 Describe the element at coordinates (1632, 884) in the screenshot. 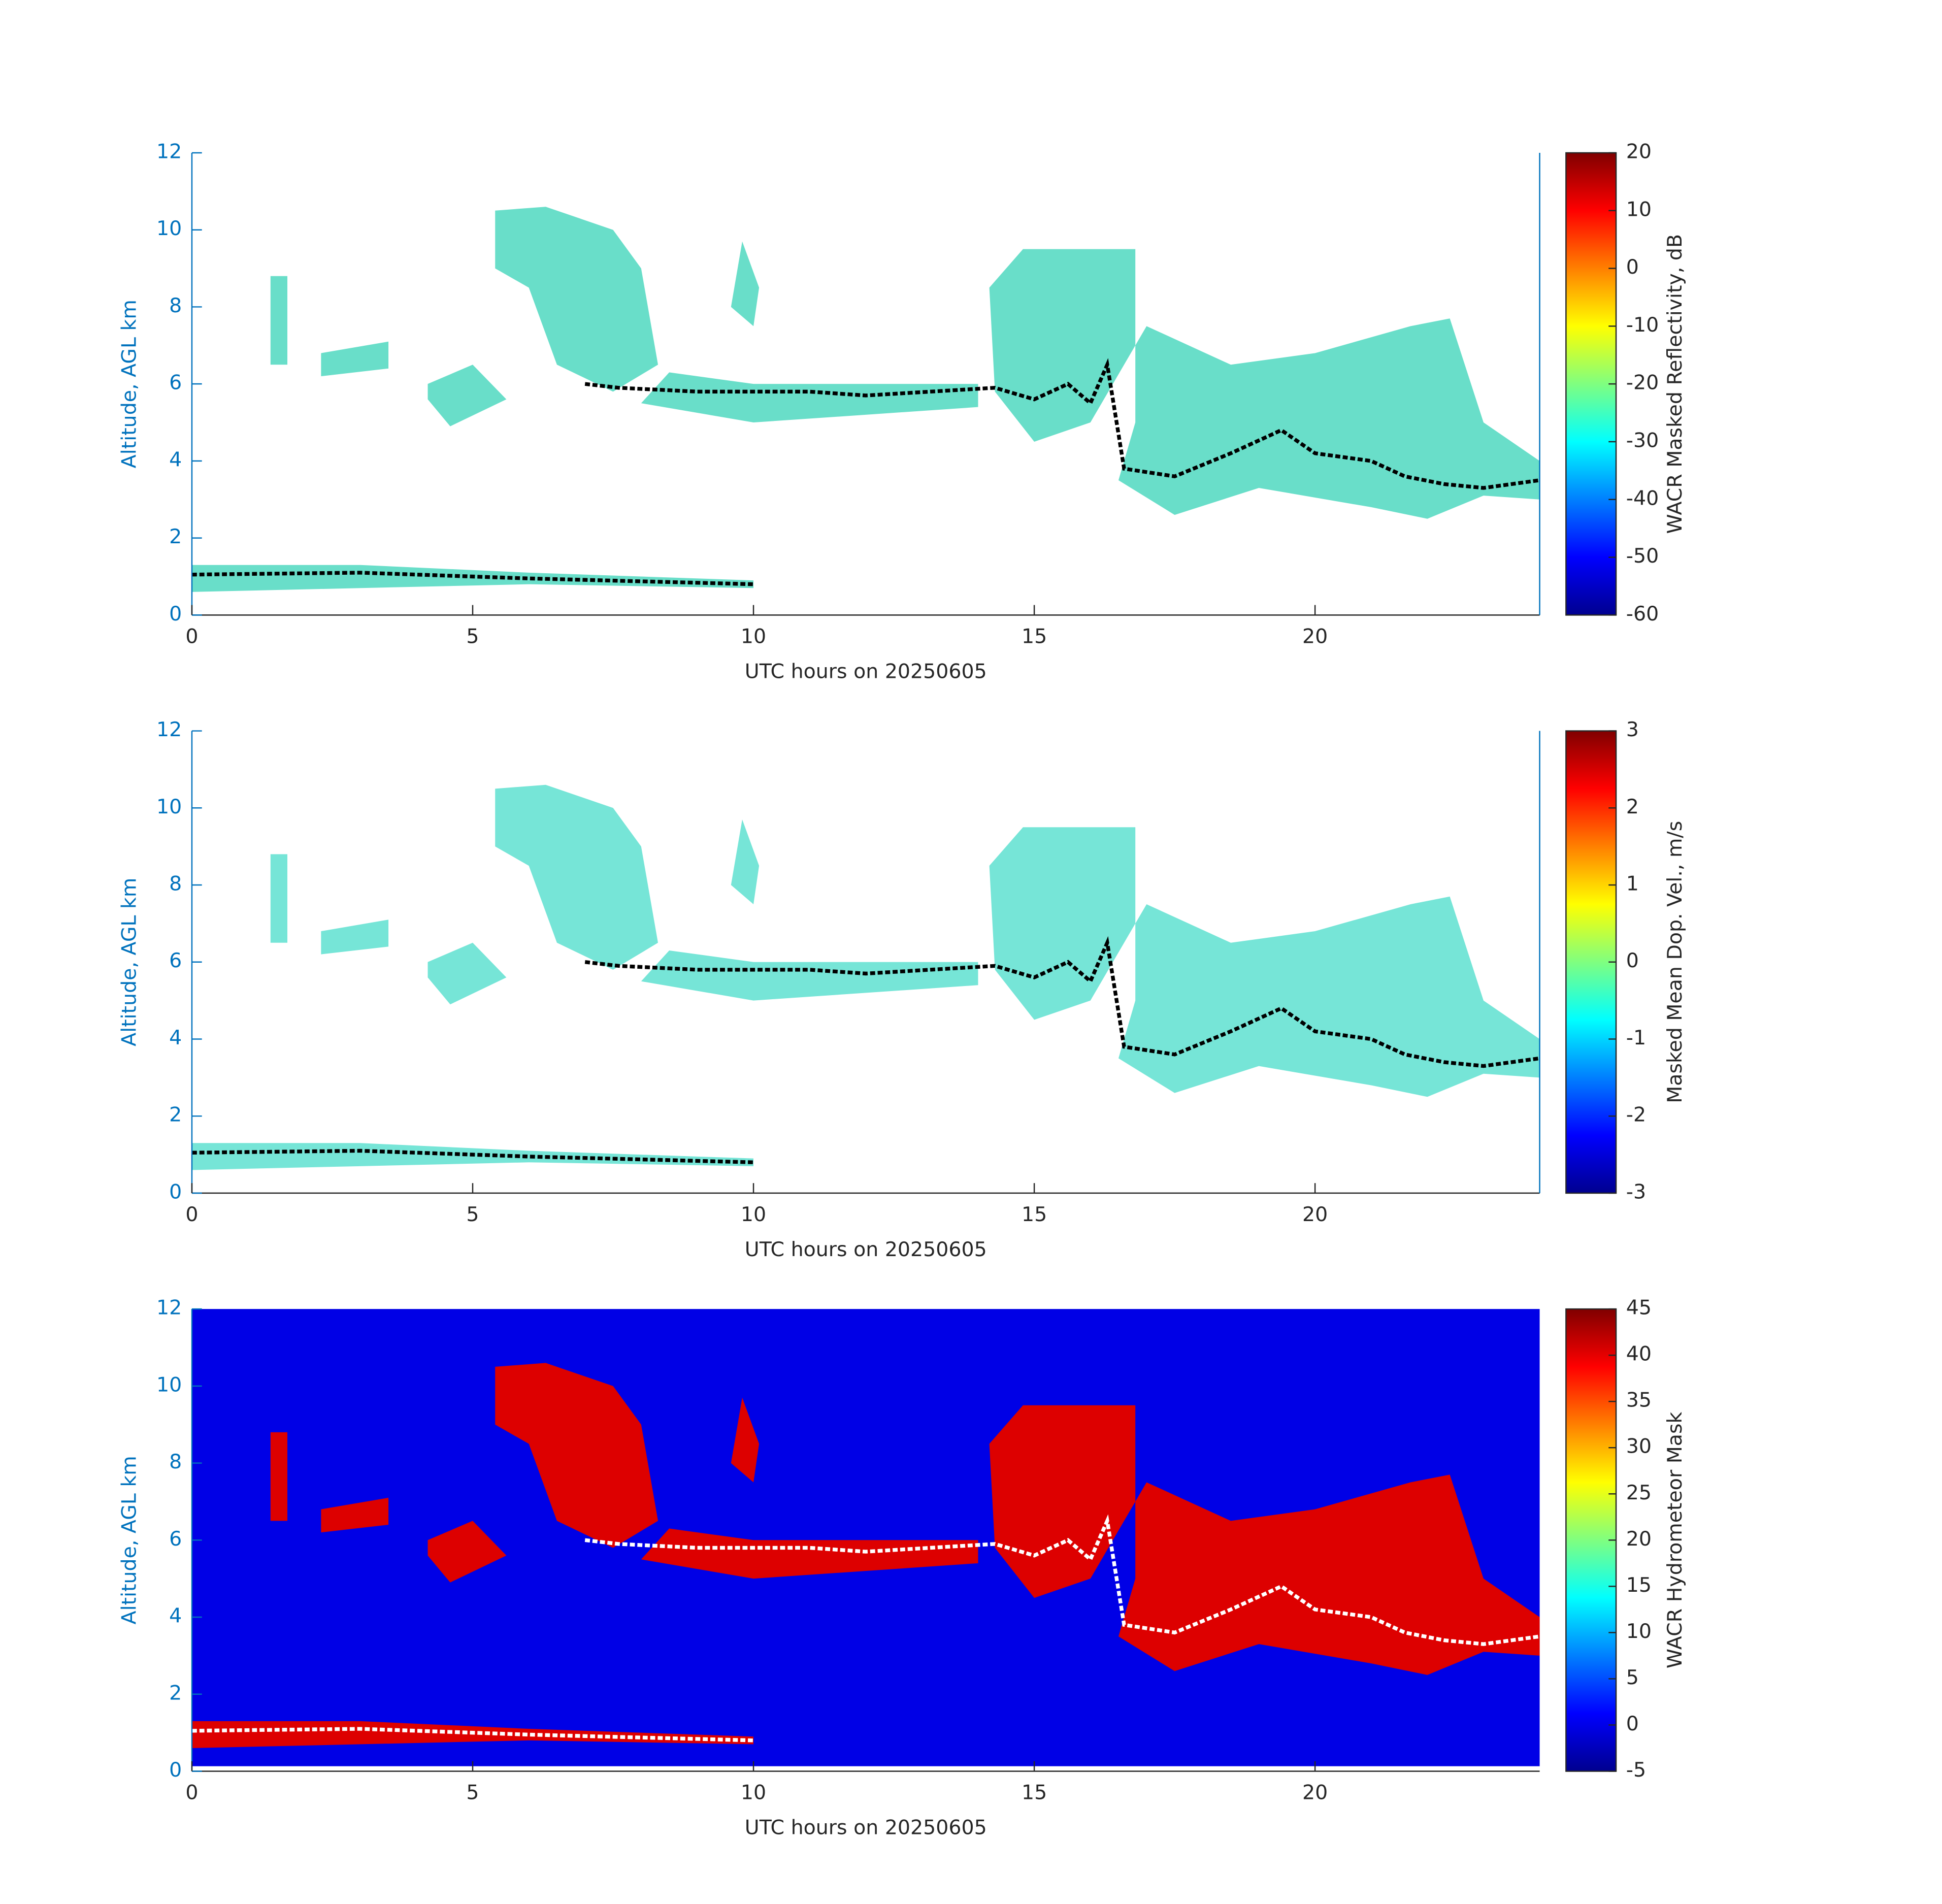

I see `colorbar-tick-label: 1` at that location.